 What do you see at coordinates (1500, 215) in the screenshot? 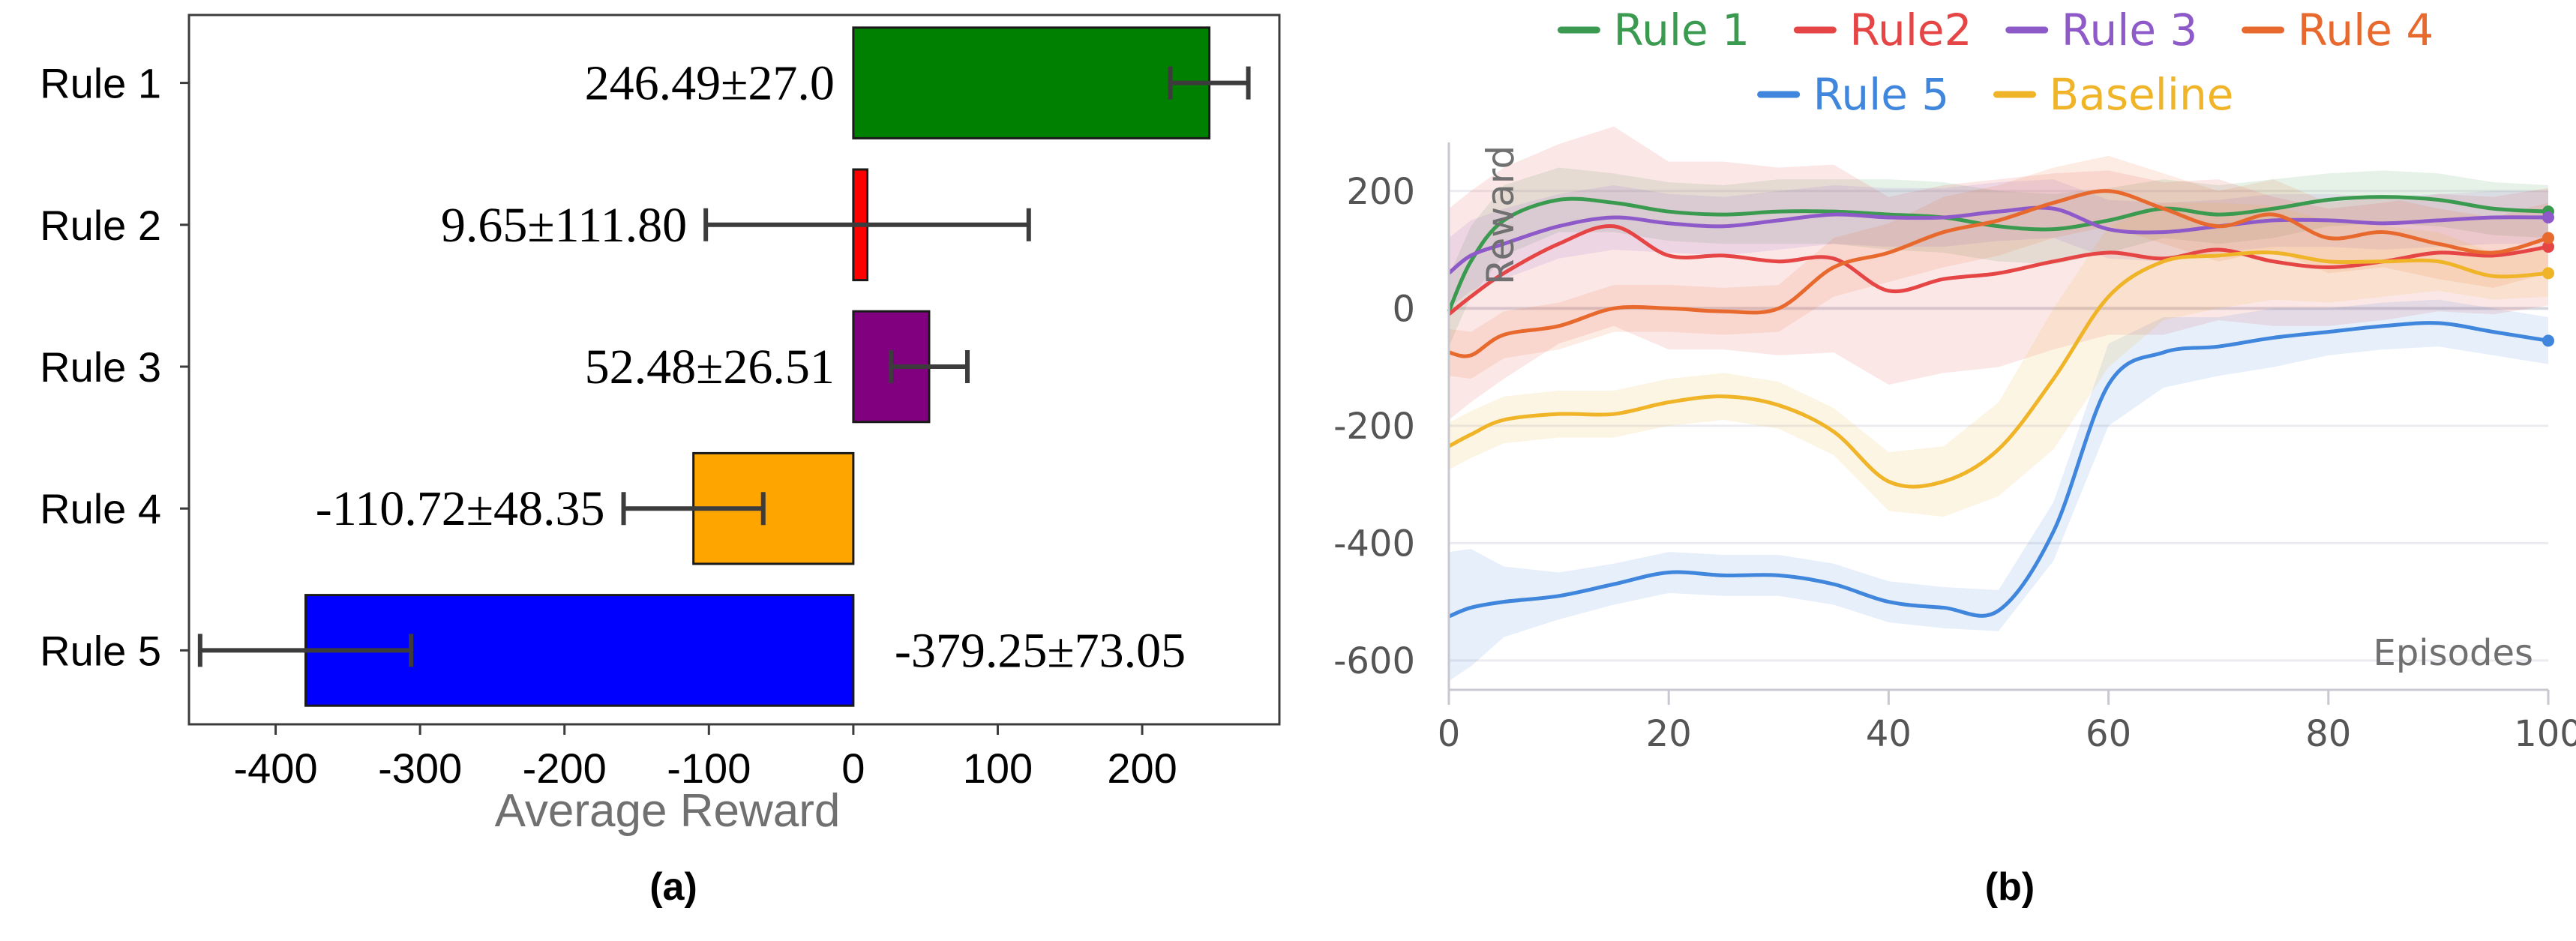
I see `panel-b-y-axis-label: Reward` at bounding box center [1500, 215].